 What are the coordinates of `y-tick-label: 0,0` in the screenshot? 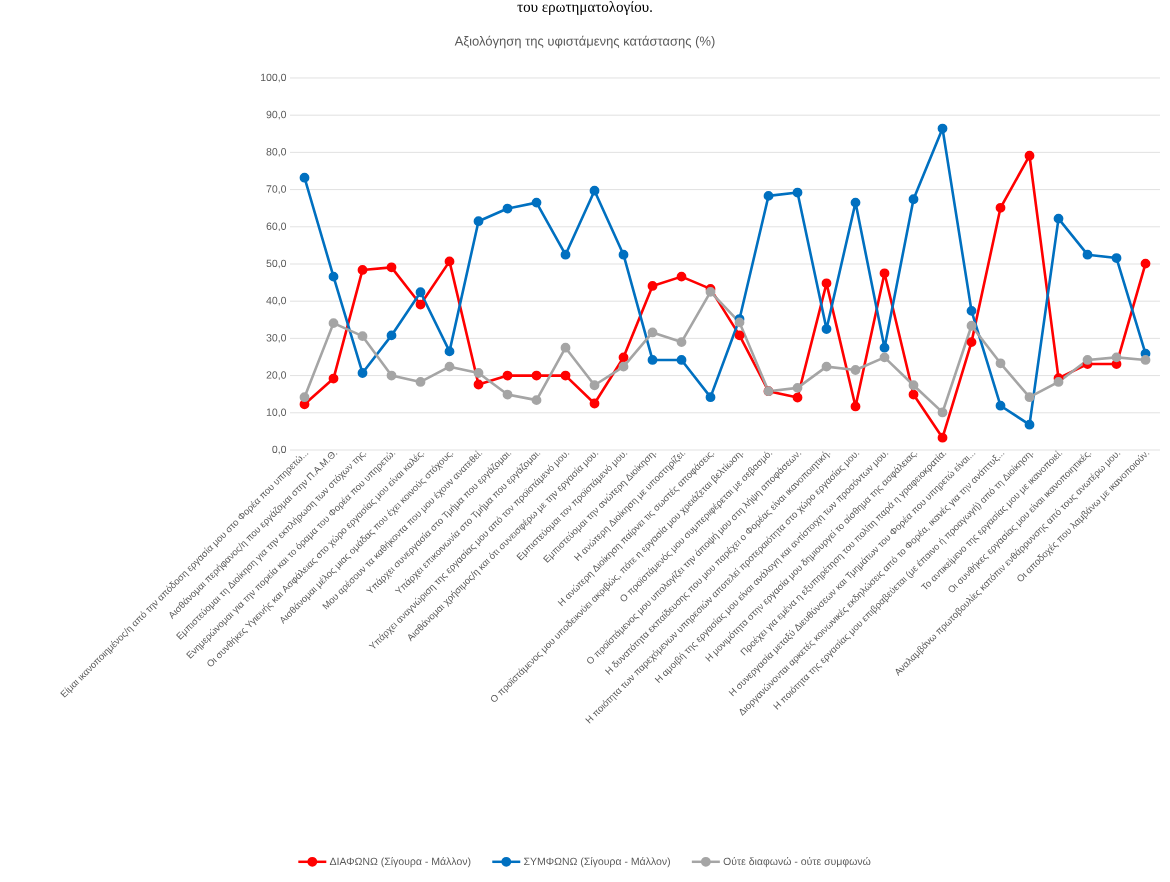 It's located at (279, 450).